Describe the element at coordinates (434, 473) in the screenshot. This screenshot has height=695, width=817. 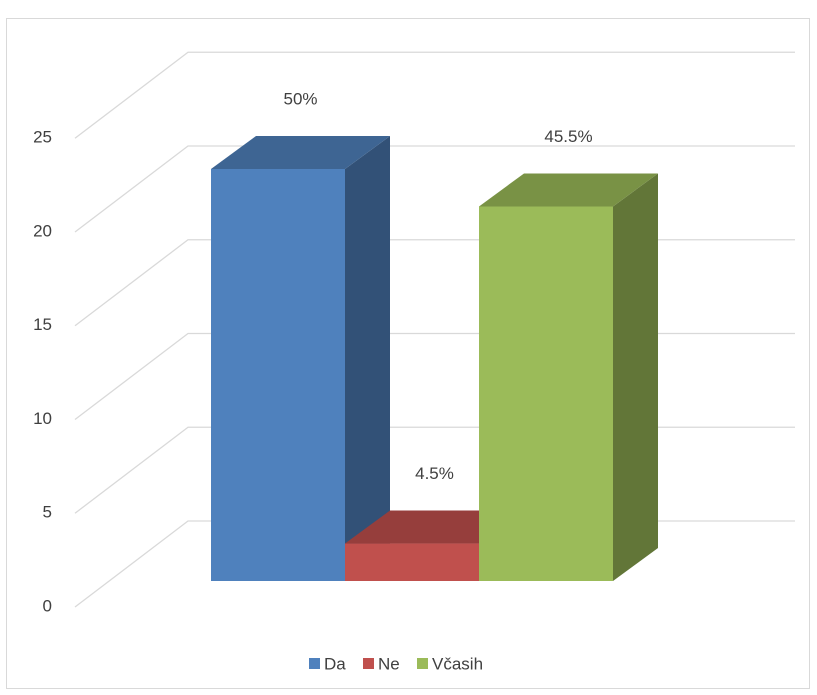
I see `data-label: 4.5%` at that location.